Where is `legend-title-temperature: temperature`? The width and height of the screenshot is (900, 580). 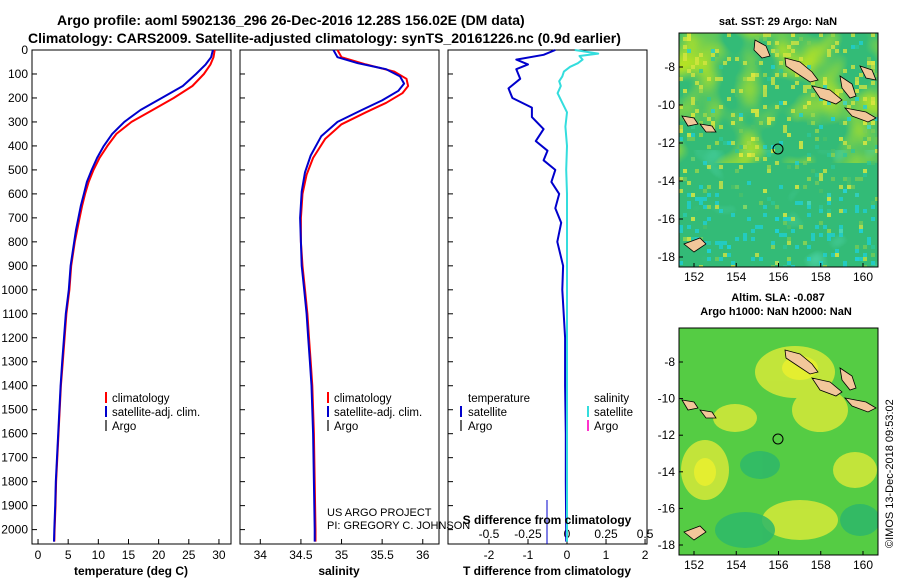 legend-title-temperature: temperature is located at coordinates (499, 399).